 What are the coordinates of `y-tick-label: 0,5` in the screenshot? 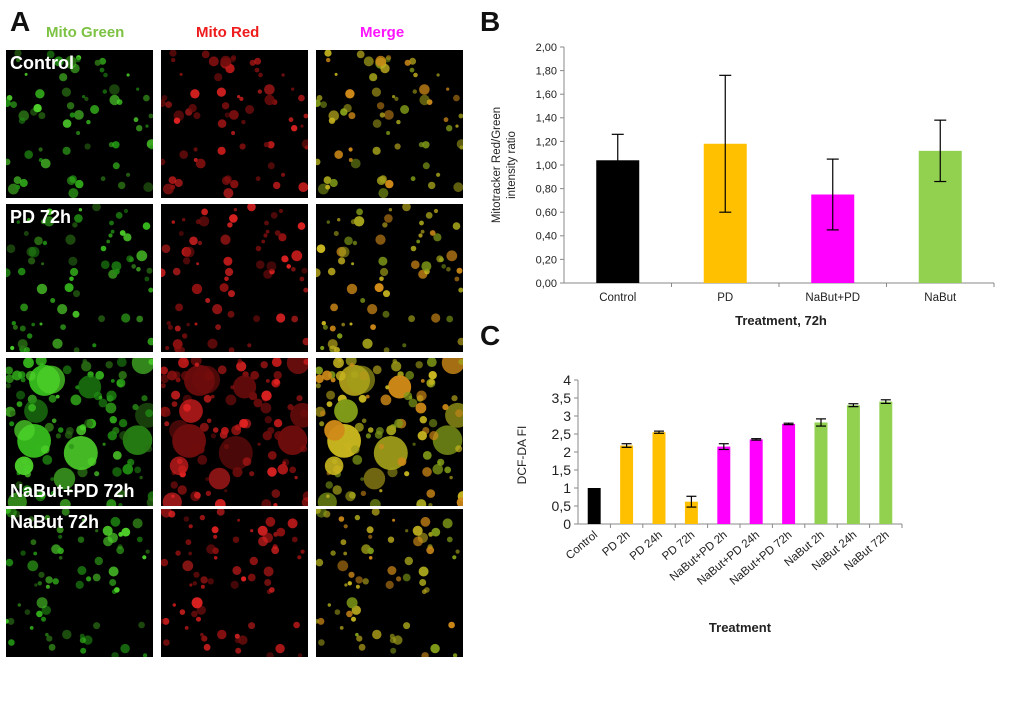 It's located at (562, 506).